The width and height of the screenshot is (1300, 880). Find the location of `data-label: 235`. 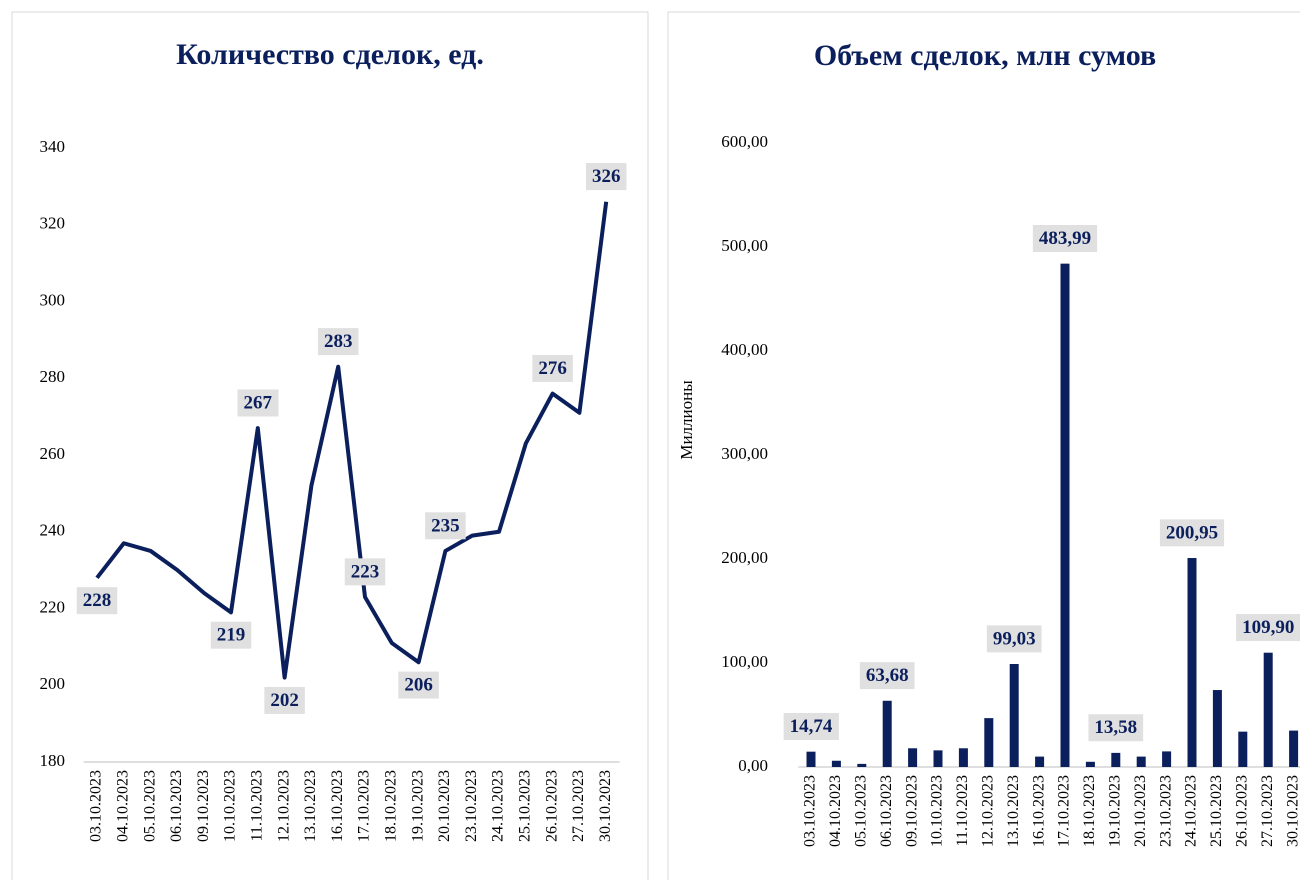

data-label: 235 is located at coordinates (445, 525).